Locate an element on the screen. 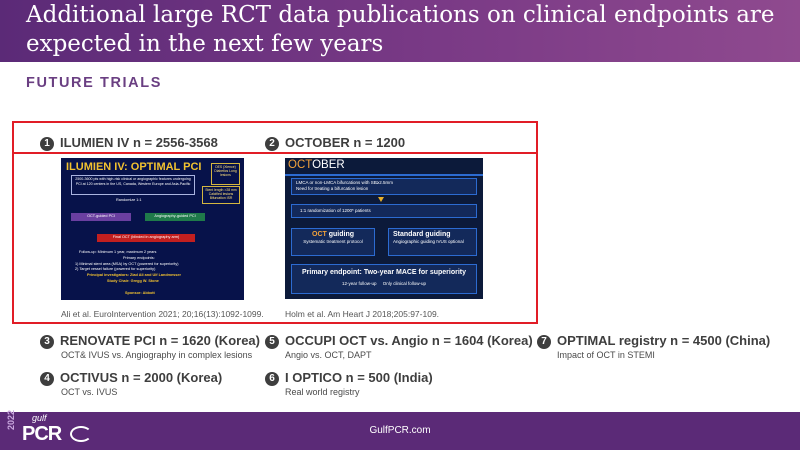 This screenshot has width=800, height=450. october-slide-title: OCTOBER is located at coordinates (316, 165).